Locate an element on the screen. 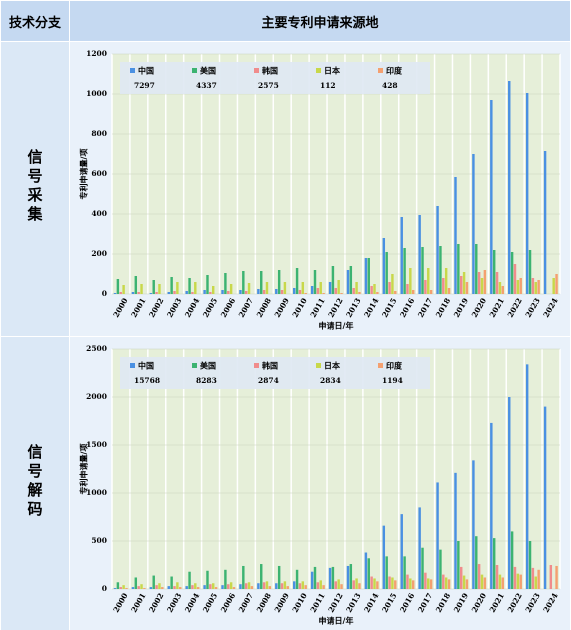 The height and width of the screenshot is (630, 571). legend-label: 韩国 is located at coordinates (270, 71).